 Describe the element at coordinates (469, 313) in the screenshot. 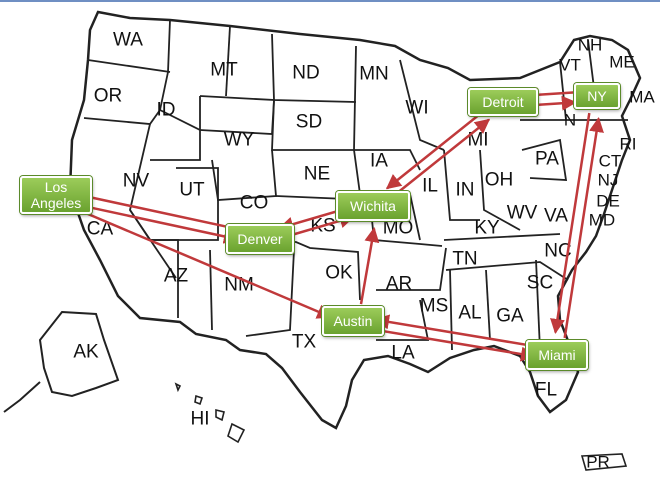

I see `state-label-al: AL` at that location.